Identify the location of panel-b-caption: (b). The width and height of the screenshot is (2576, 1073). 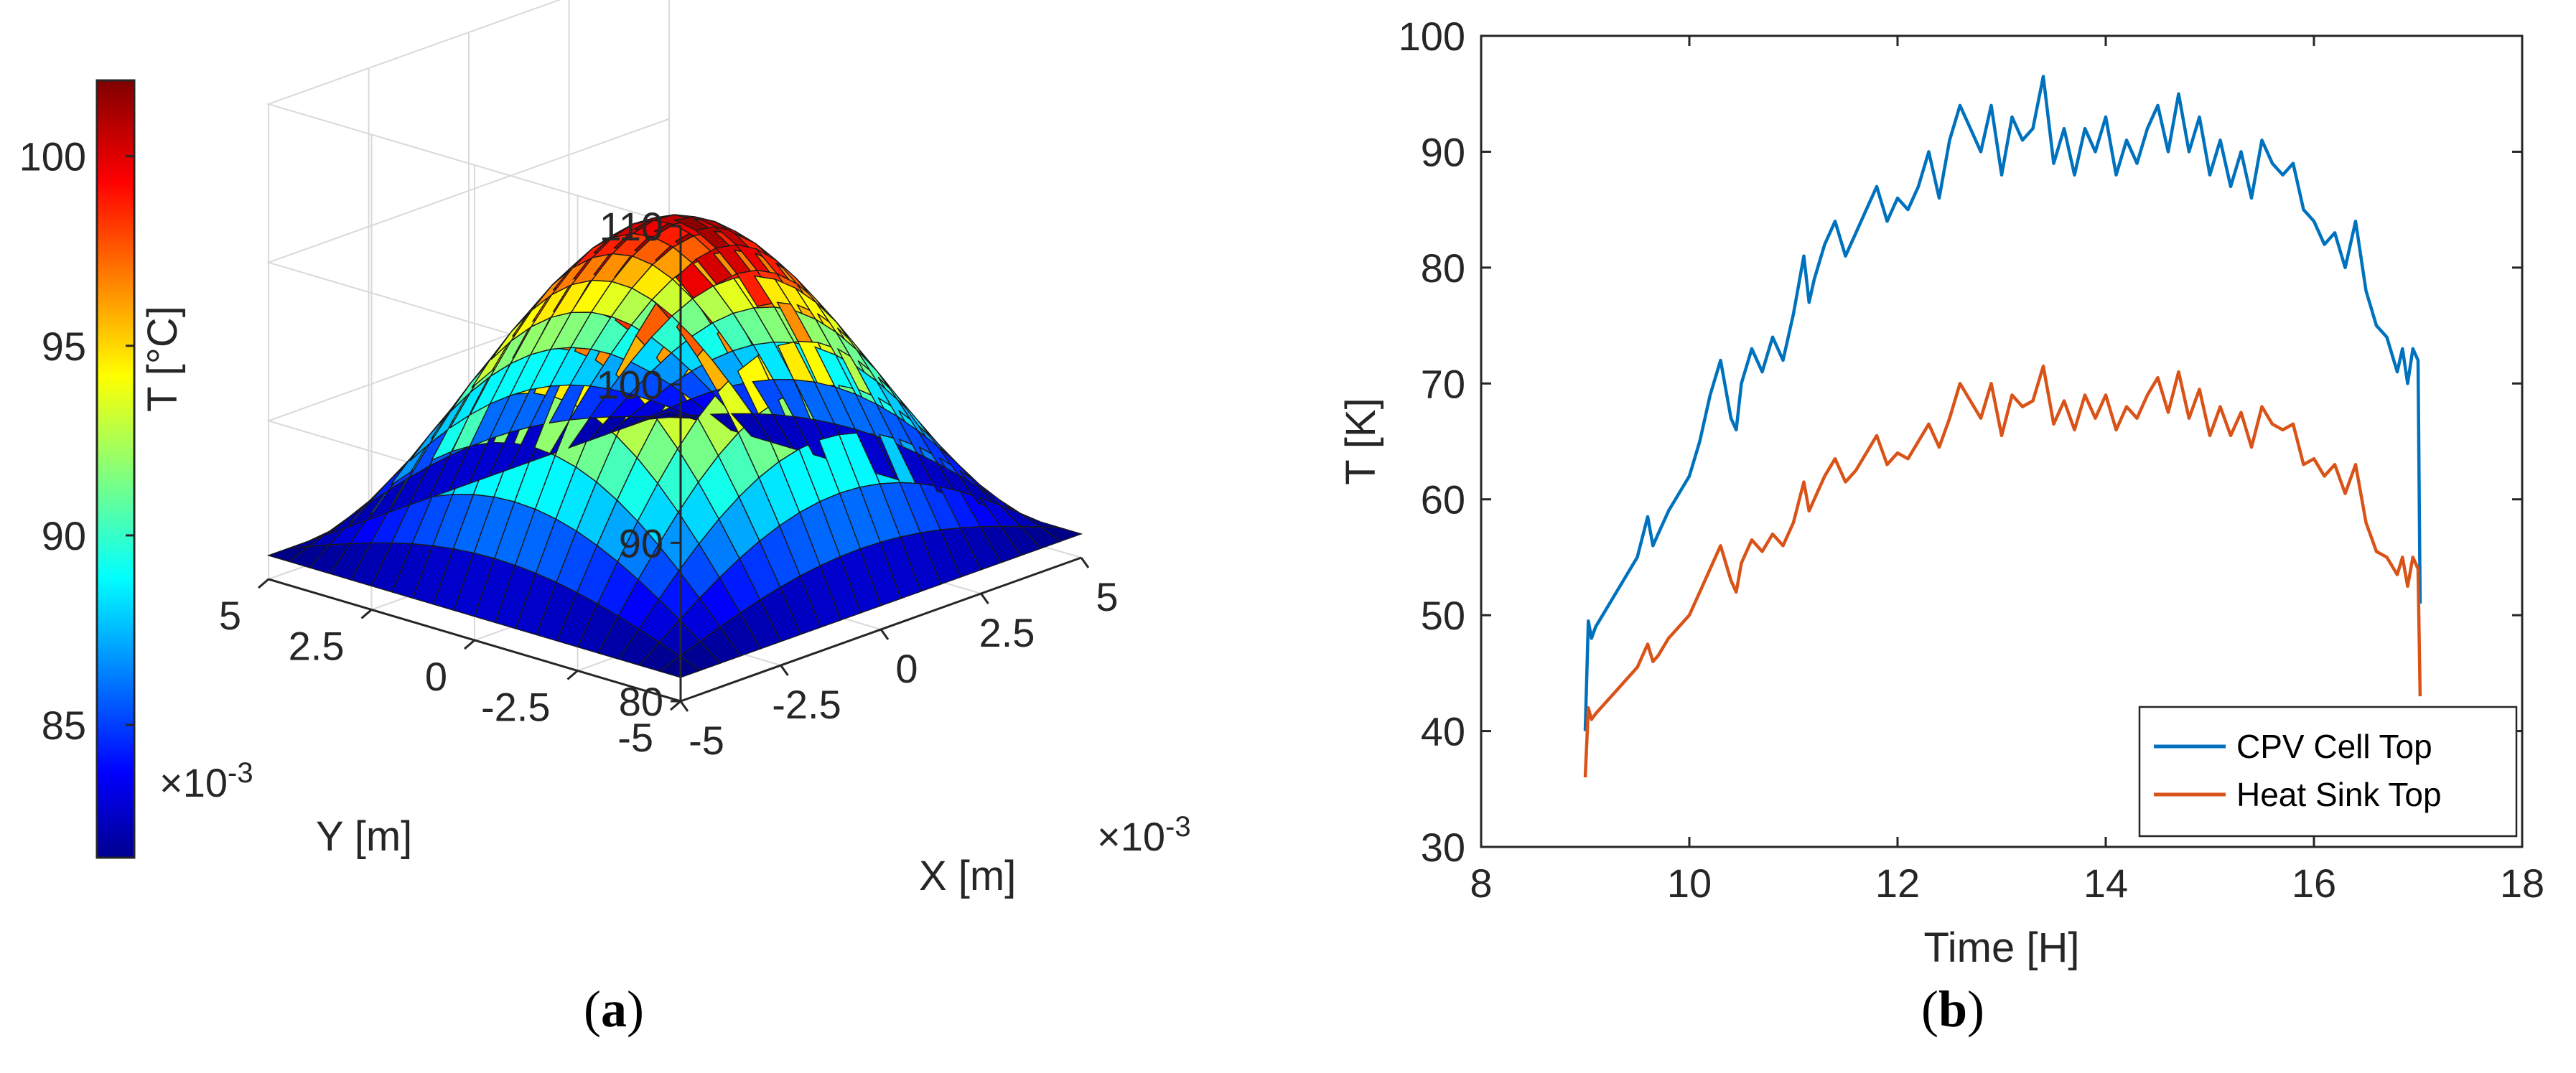
(1952, 1009).